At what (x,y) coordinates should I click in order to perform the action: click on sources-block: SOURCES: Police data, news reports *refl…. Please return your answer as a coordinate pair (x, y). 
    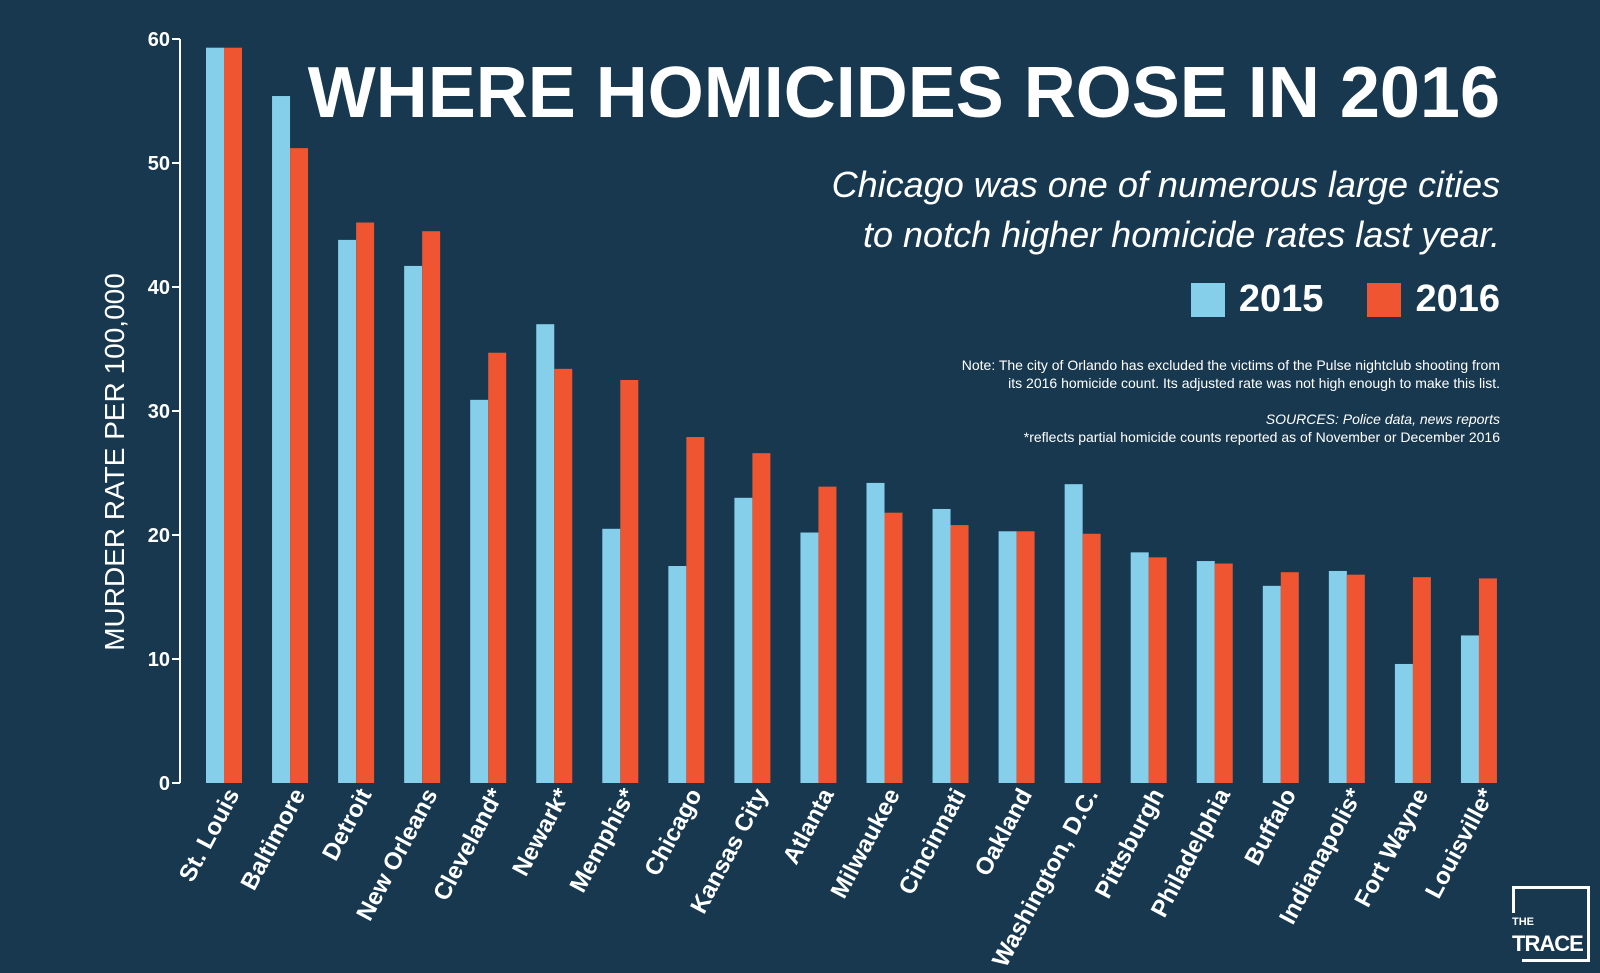
    Looking at the image, I should click on (1262, 428).